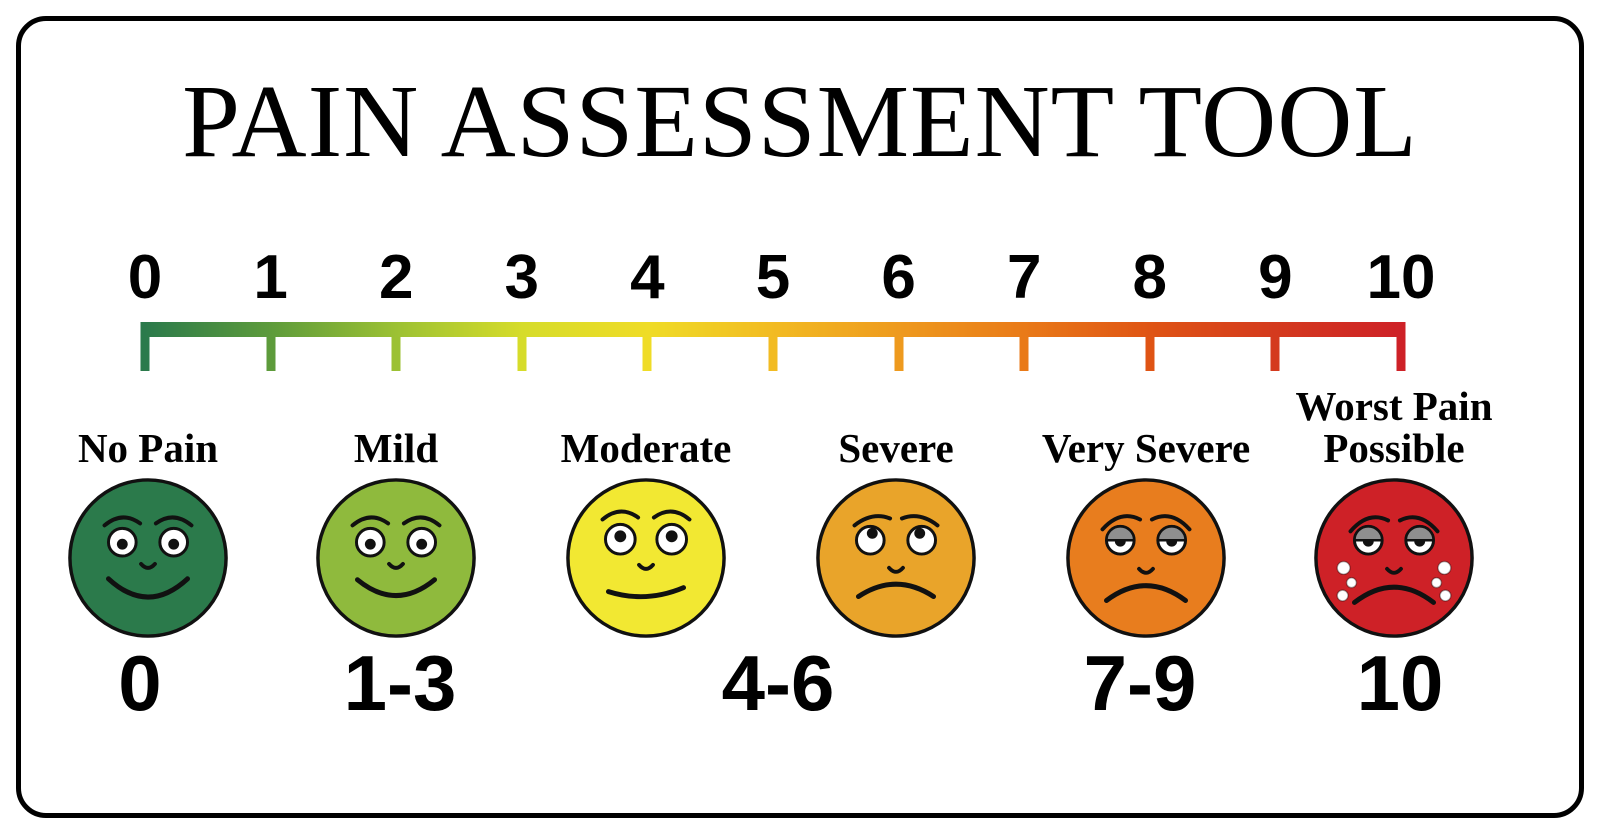  What do you see at coordinates (1400, 683) in the screenshot?
I see `range-label: 10` at bounding box center [1400, 683].